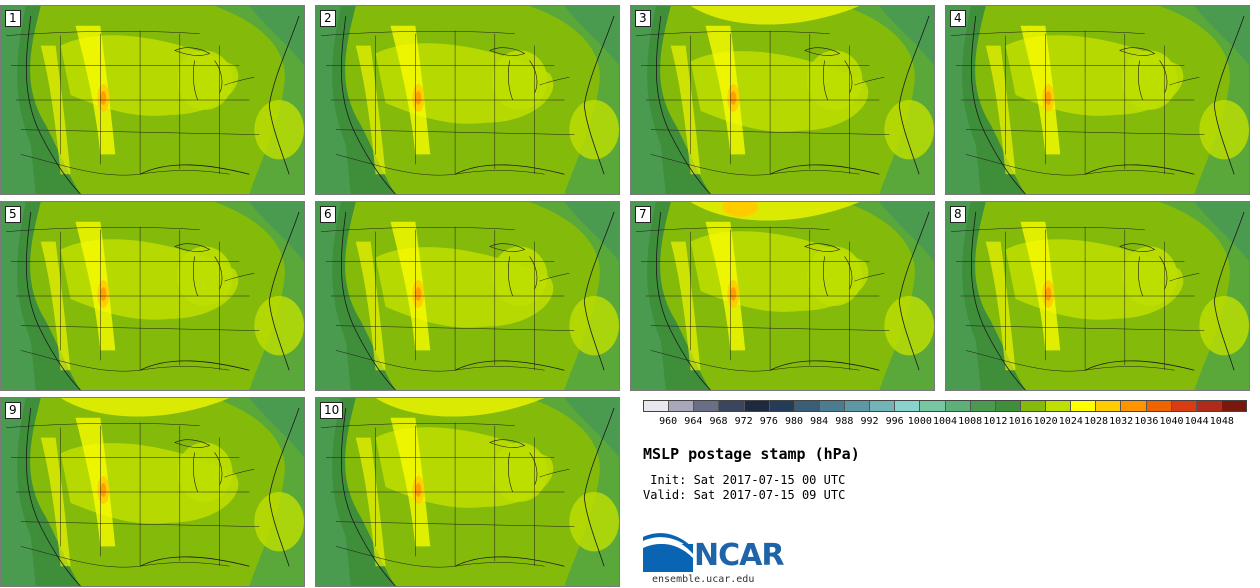 The image size is (1260, 588). I want to click on map-panel-5: 5, so click(152, 296).